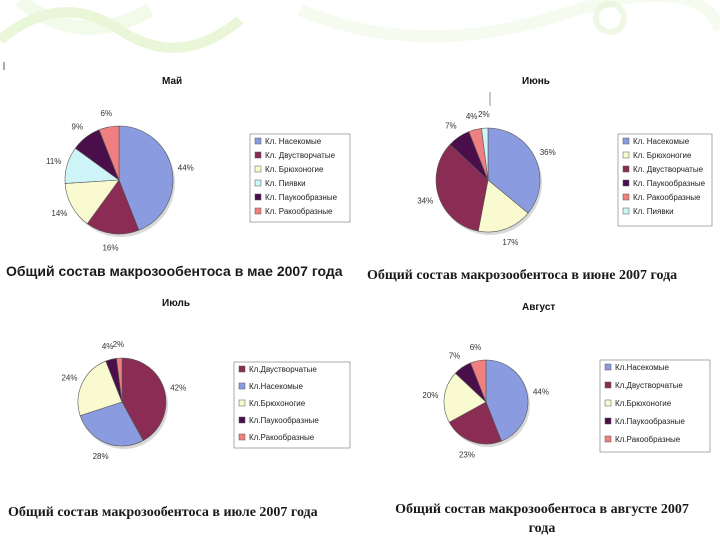 The height and width of the screenshot is (540, 720). I want to click on chart-title: Август, so click(538, 307).